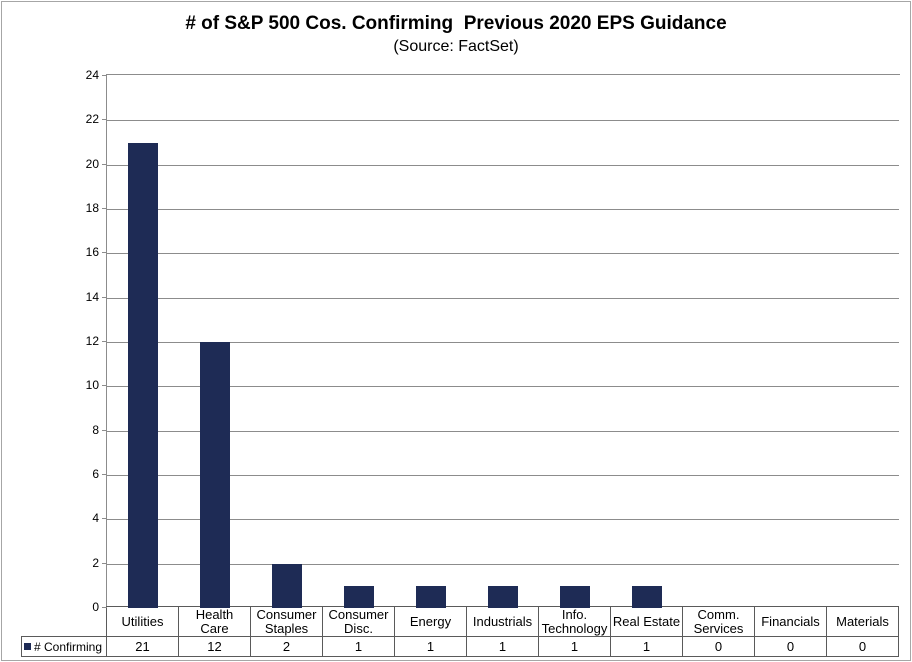  I want to click on gridline-y22, so click(503, 121).